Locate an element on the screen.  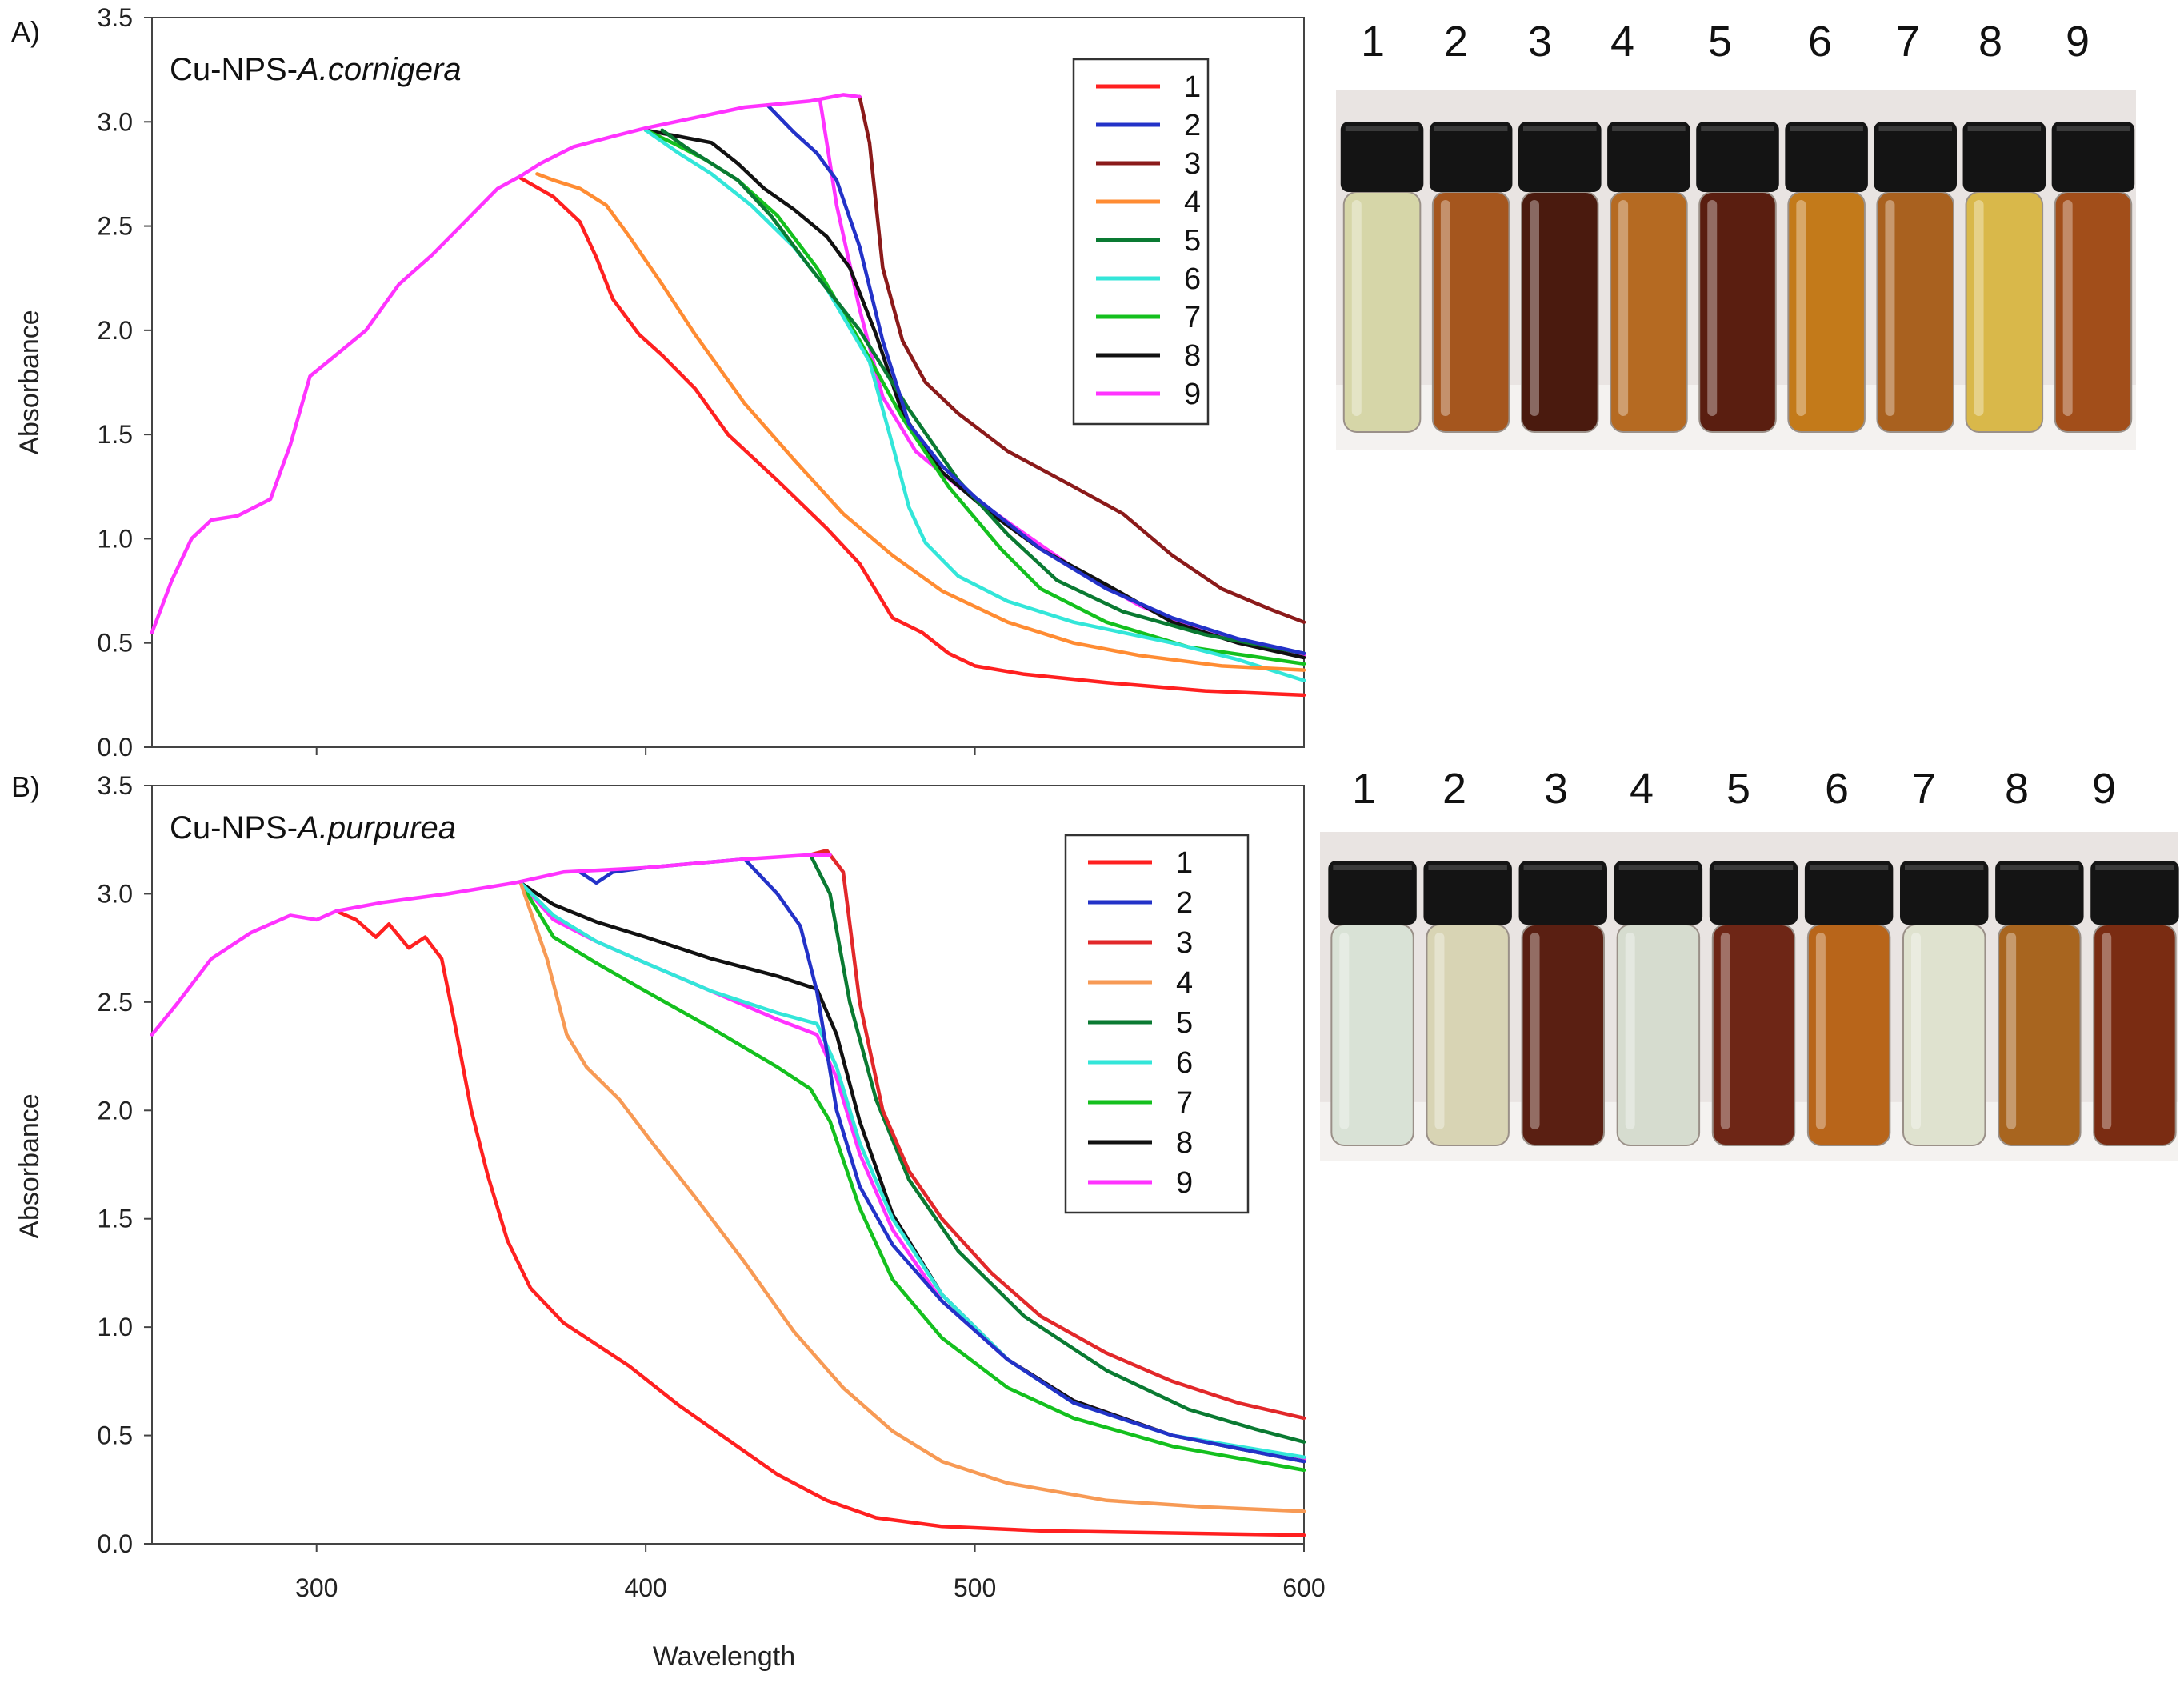
x-tick-label: 600 is located at coordinates (1303, 1587).